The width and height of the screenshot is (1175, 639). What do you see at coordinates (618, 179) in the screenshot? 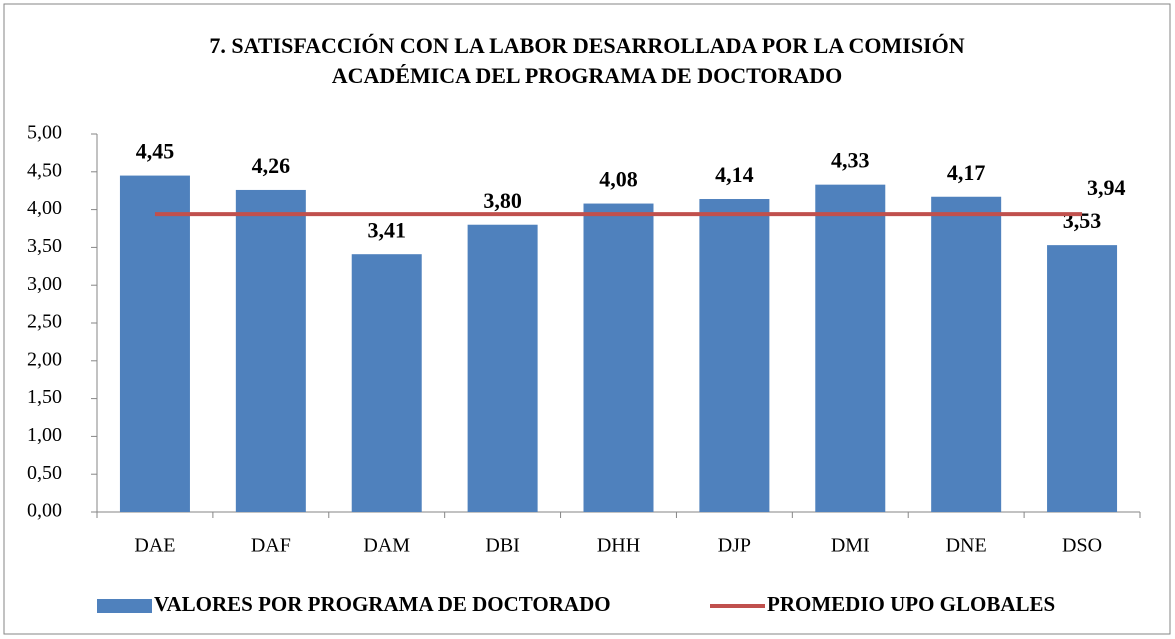
I see `data-label: 4,08` at bounding box center [618, 179].